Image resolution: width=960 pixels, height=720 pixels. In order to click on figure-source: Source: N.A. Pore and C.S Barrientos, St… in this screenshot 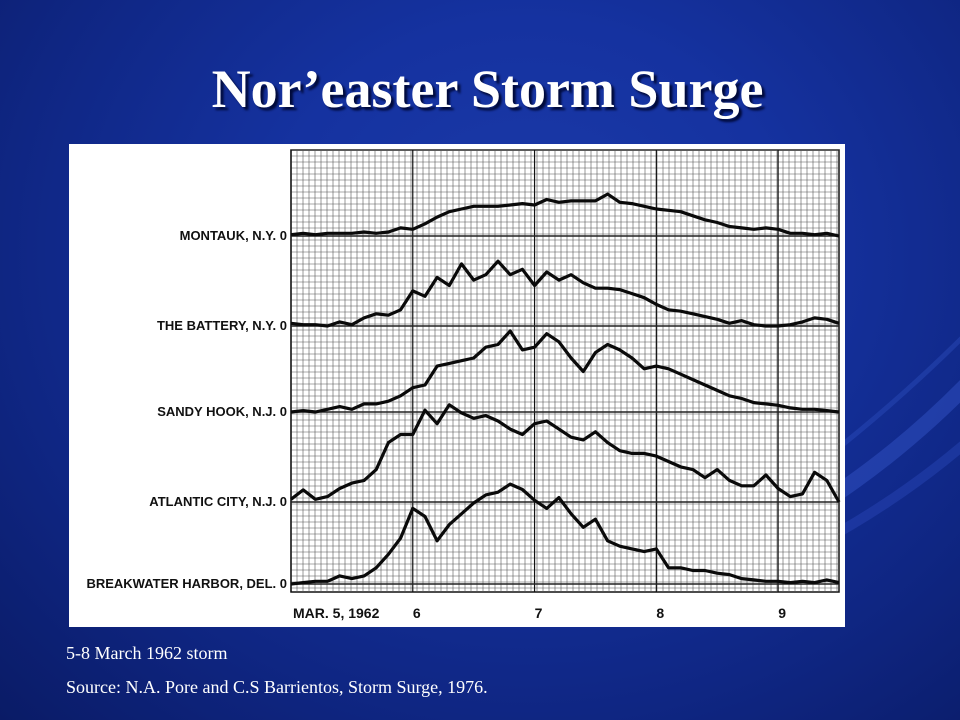, I will do `click(277, 687)`.